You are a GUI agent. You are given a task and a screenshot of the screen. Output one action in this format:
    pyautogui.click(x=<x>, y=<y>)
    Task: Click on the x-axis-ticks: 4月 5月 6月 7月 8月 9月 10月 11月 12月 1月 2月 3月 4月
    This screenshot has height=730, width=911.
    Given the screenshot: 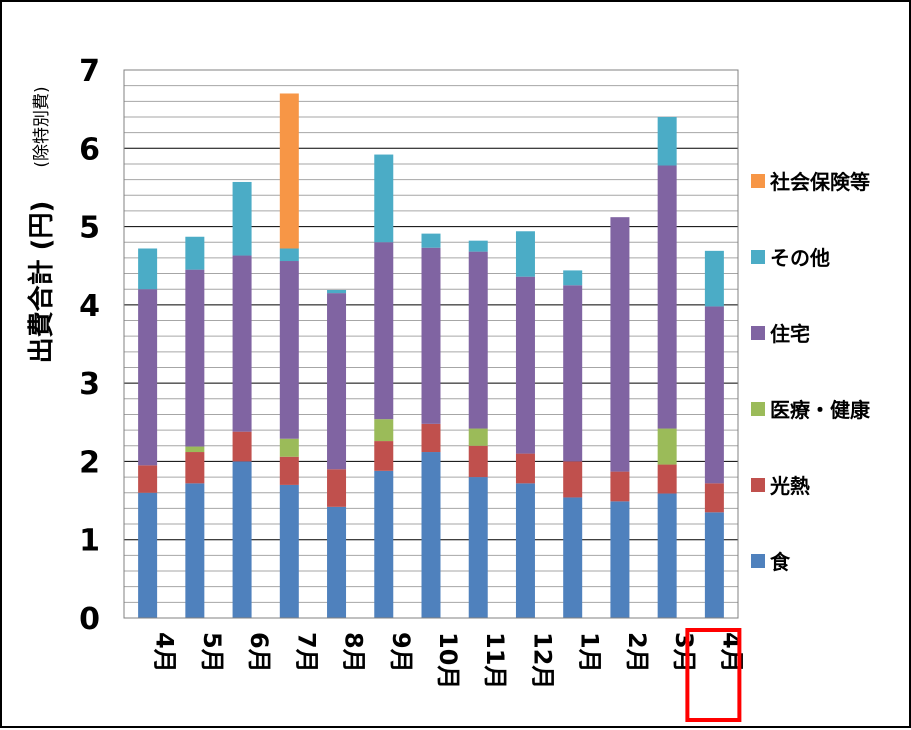 What is the action you would take?
    pyautogui.click(x=448, y=660)
    